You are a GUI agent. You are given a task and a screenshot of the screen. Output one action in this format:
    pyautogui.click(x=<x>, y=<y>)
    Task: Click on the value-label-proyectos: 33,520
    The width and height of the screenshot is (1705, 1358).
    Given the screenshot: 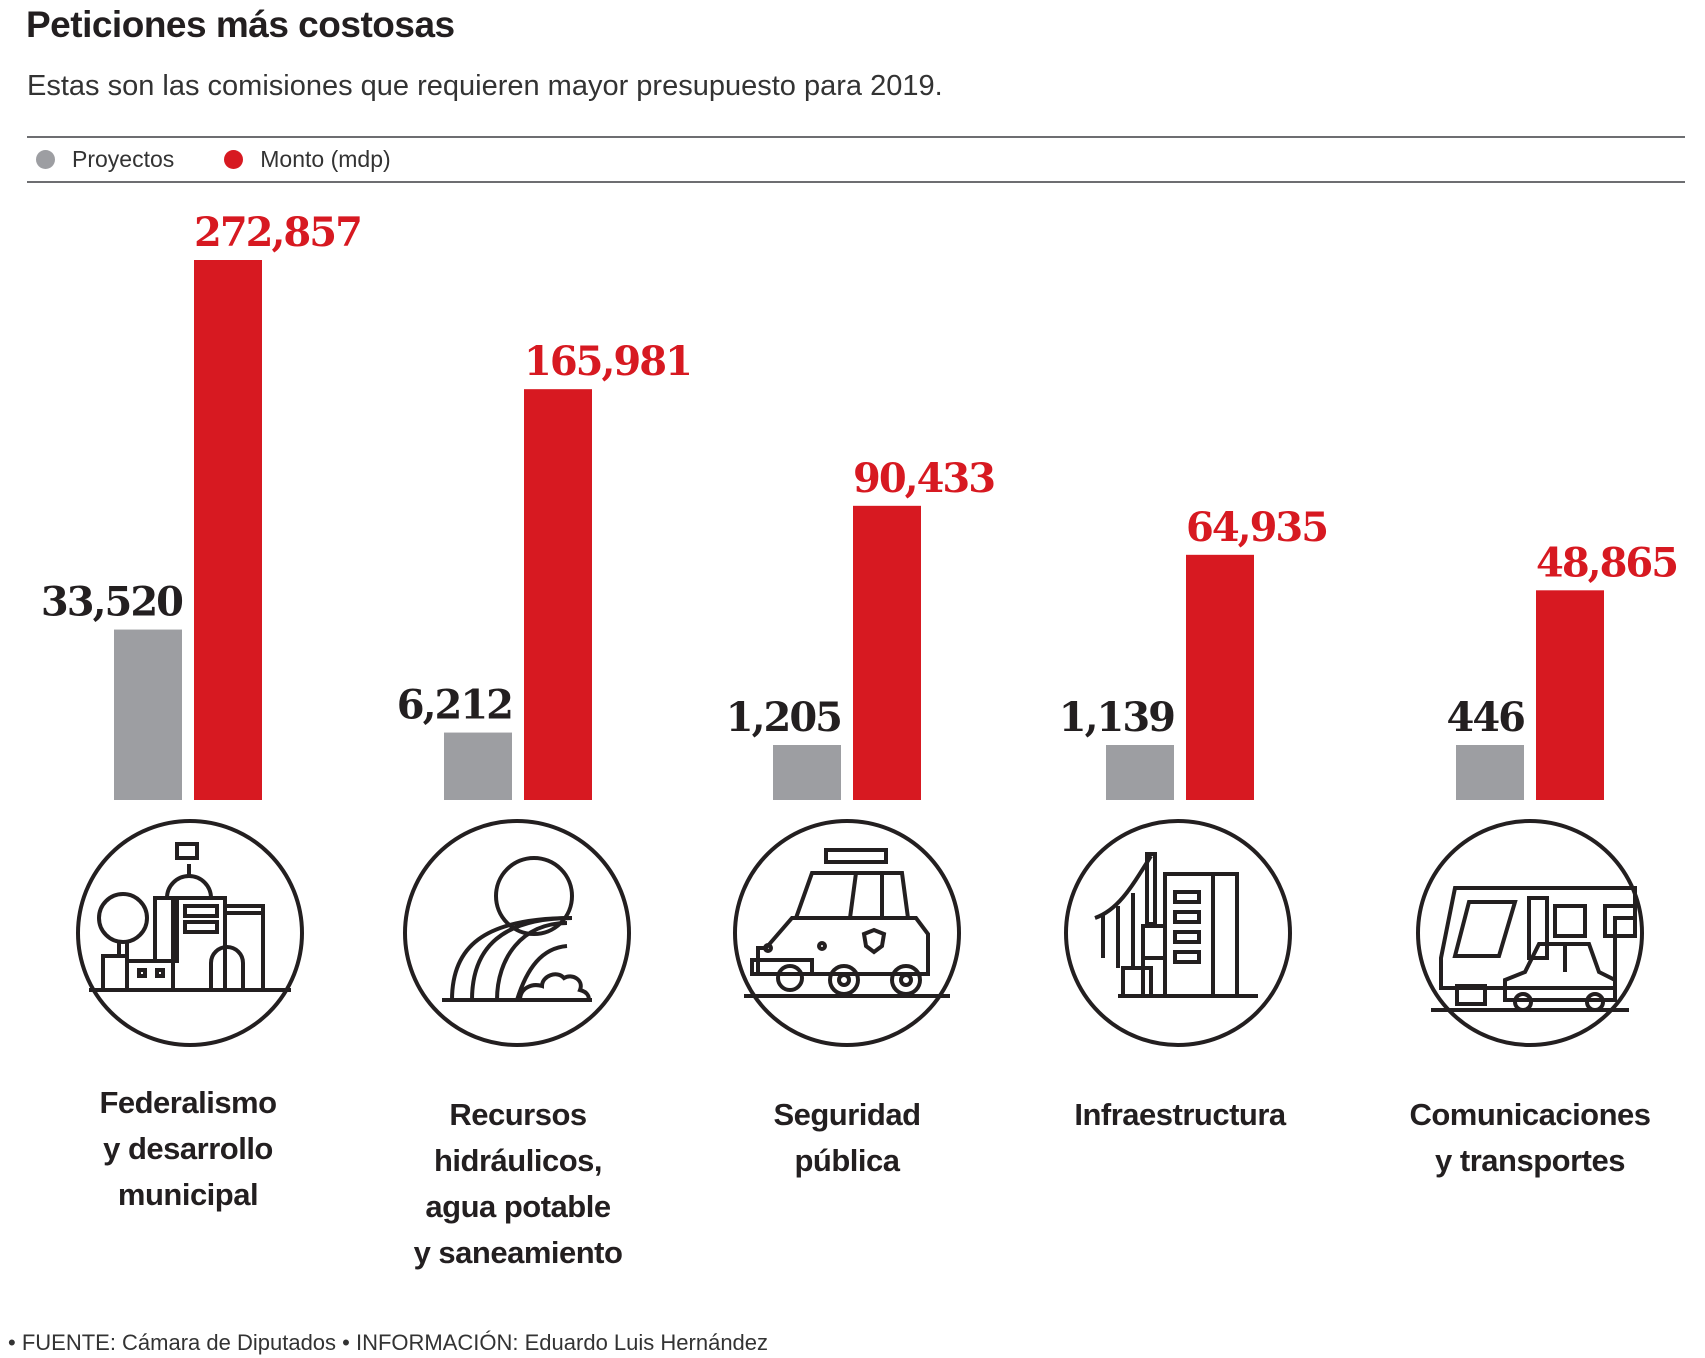 What is the action you would take?
    pyautogui.click(x=111, y=602)
    